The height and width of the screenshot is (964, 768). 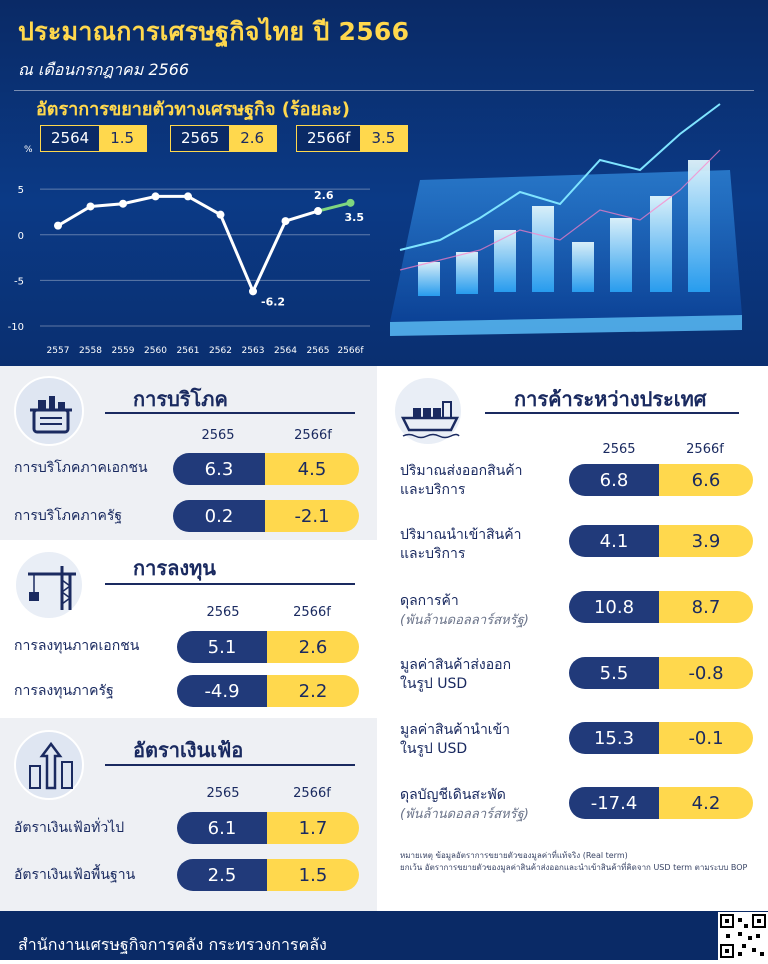 I want to click on growth-box-2564: 2564 1.5, so click(x=94, y=138).